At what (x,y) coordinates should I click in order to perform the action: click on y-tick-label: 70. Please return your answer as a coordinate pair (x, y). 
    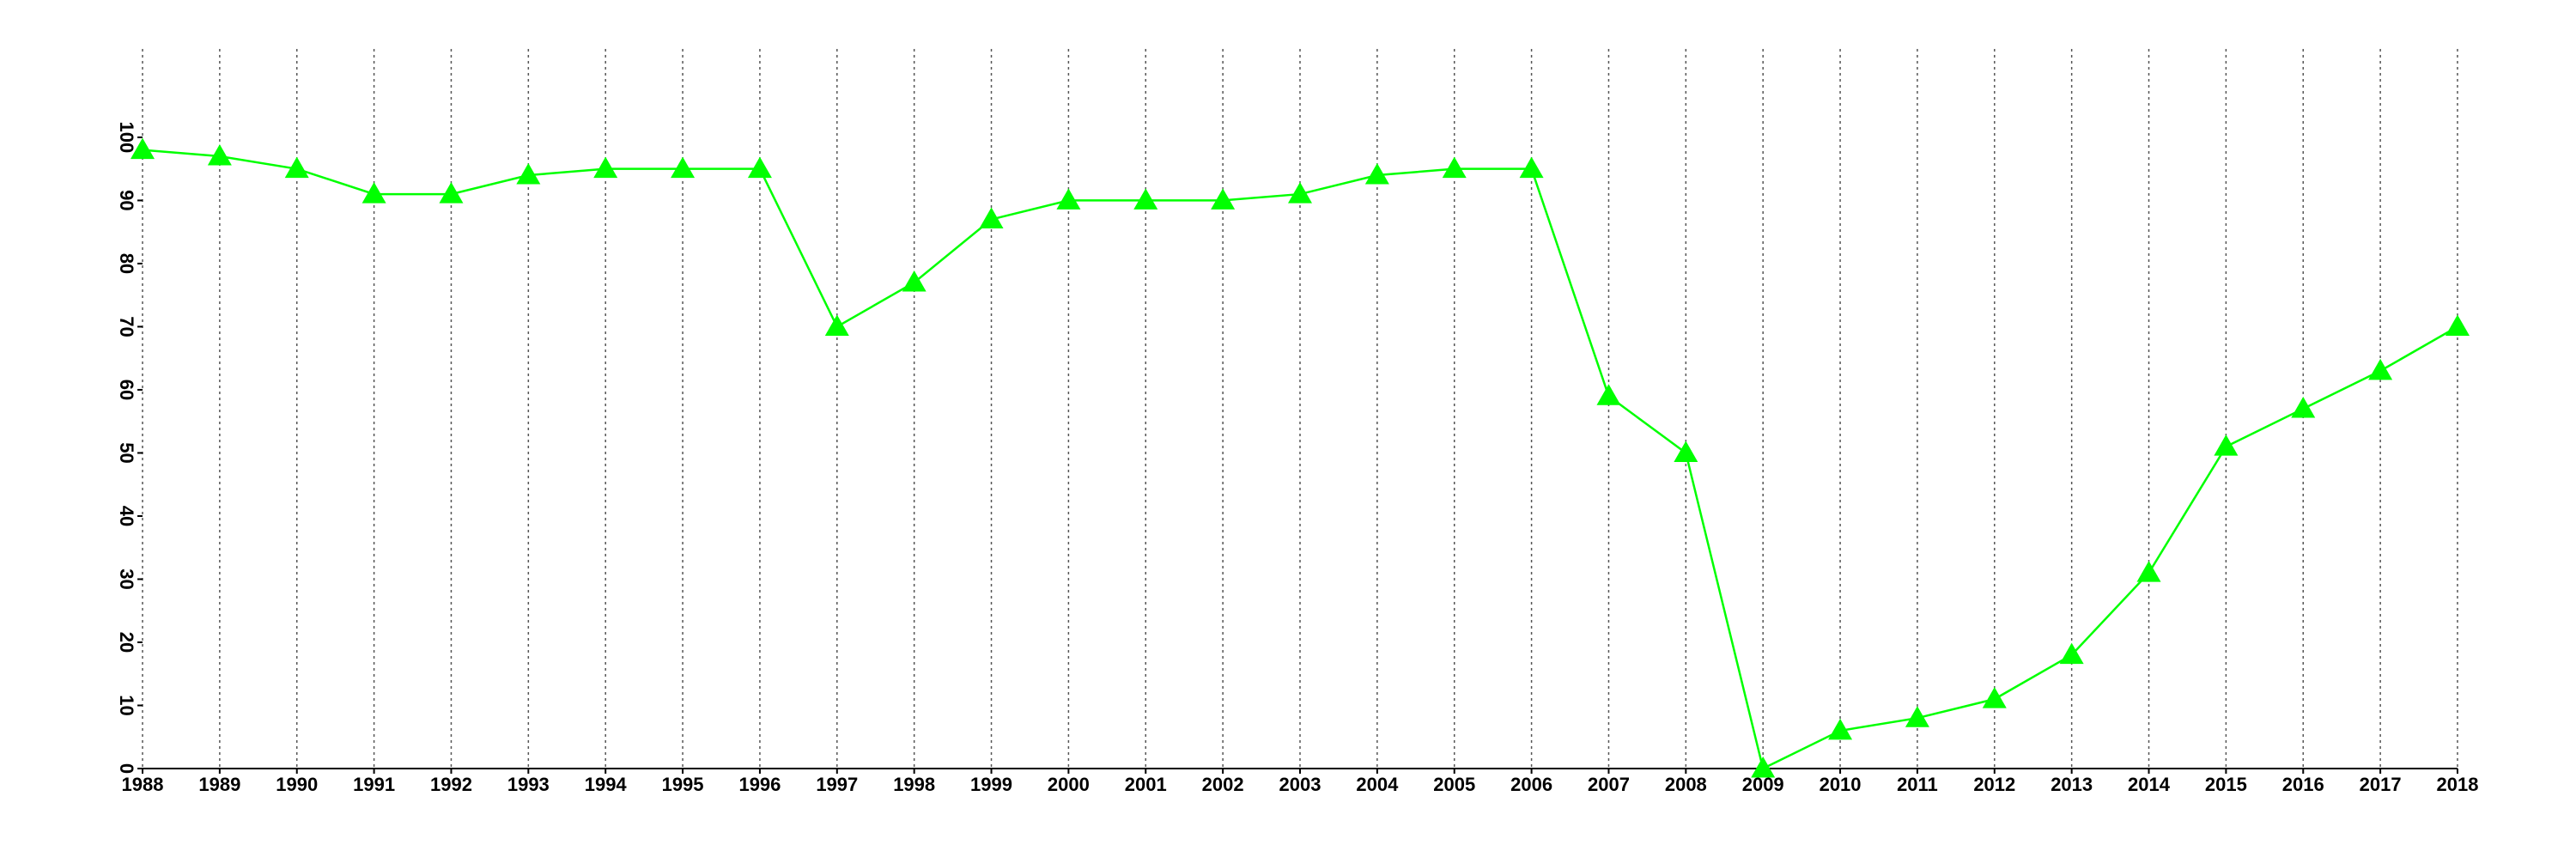
    Looking at the image, I should click on (127, 326).